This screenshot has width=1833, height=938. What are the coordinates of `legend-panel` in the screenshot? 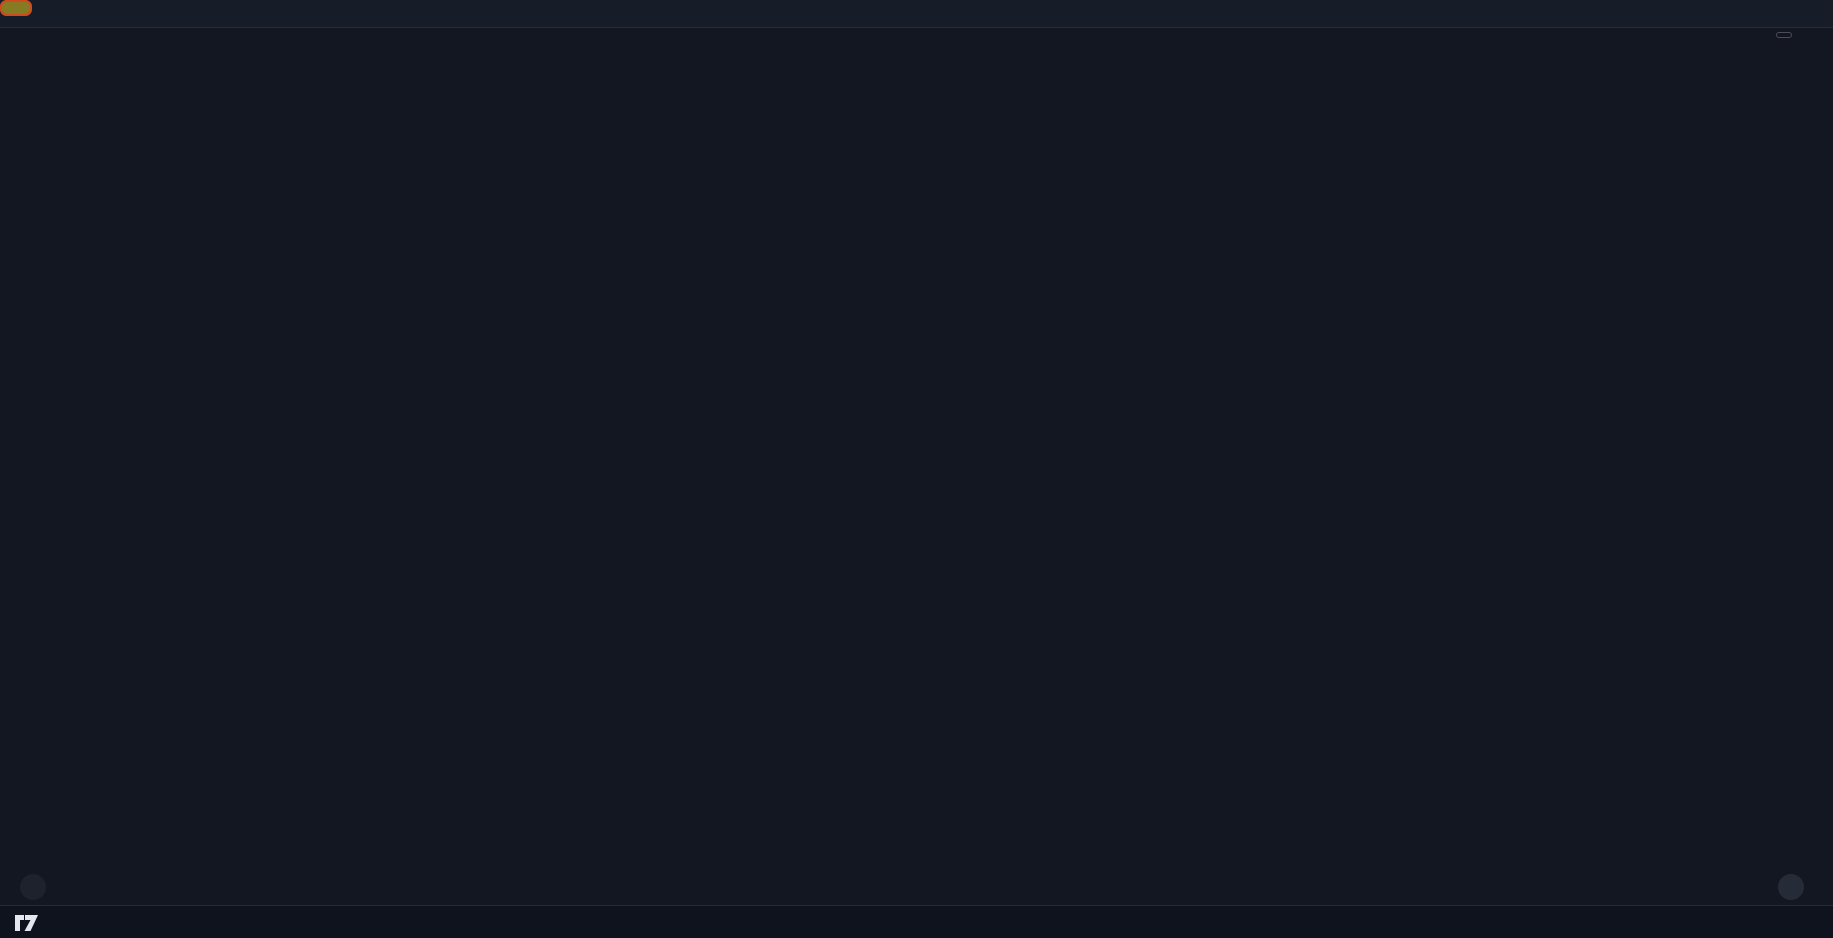 It's located at (77, 75).